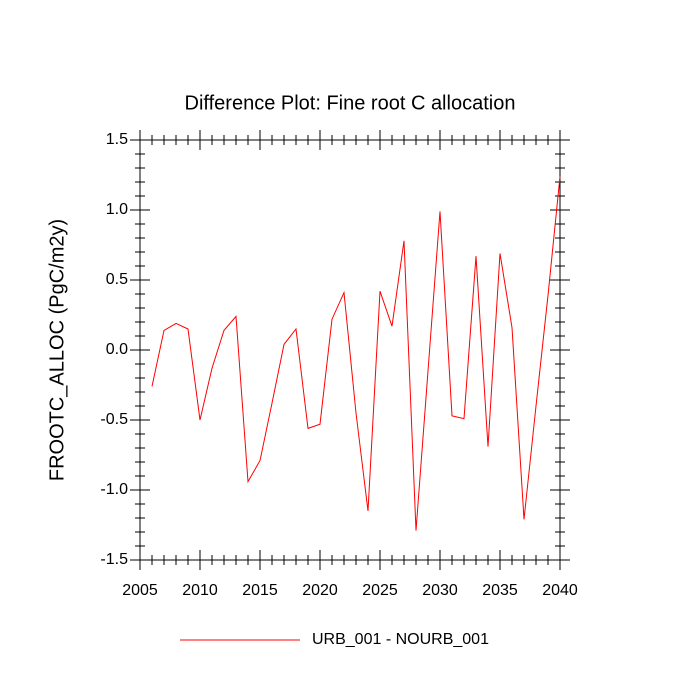  What do you see at coordinates (57, 350) in the screenshot?
I see `y-axis-label: FROOTC_ALLOC (PgC/m2y)` at bounding box center [57, 350].